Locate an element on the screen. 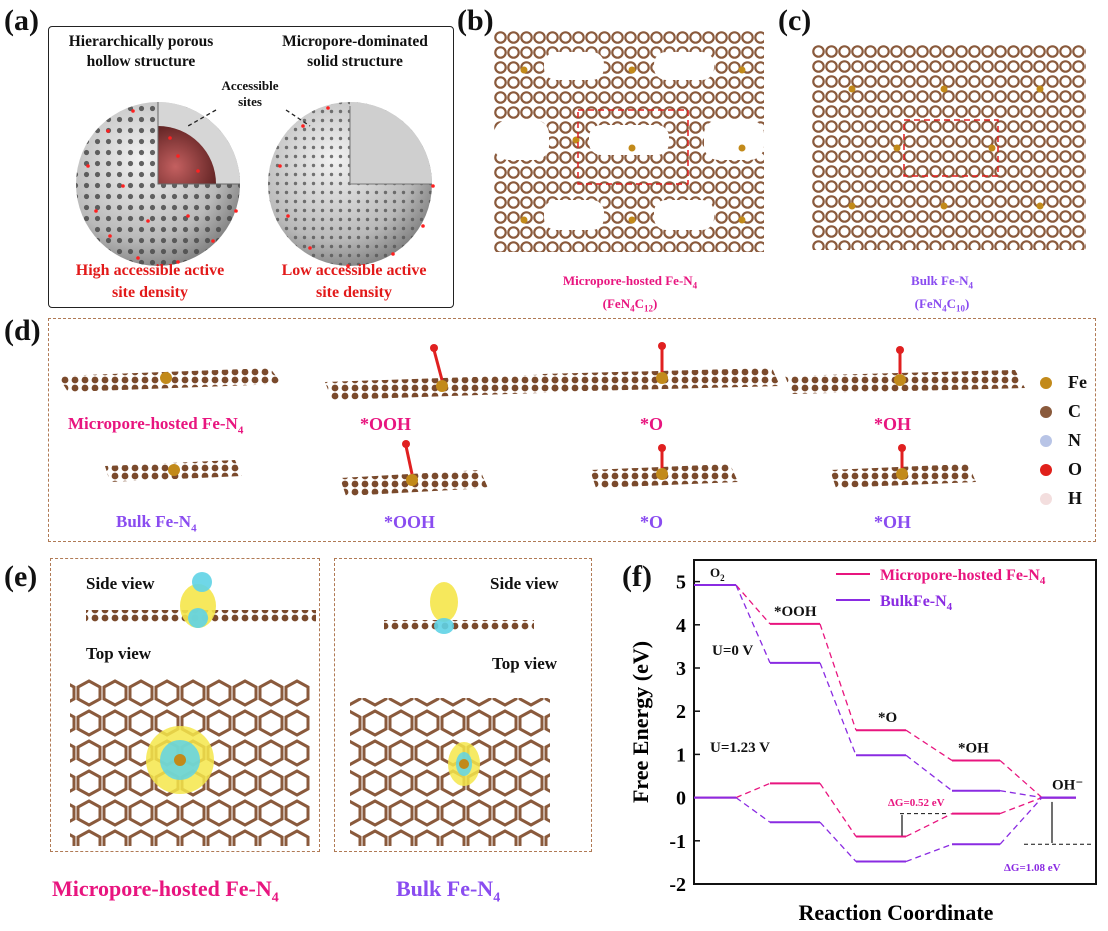 Image resolution: width=1108 pixels, height=931 pixels. e-left-caption-text: Micropore-hosted Fe-N is located at coordinates (162, 888).